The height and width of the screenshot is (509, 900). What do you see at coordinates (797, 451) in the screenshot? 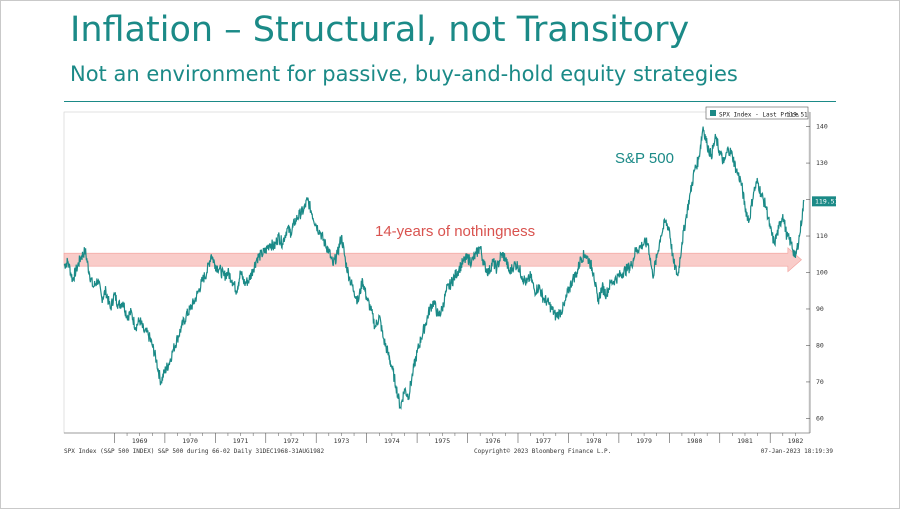
I see `footer-right: 07-Jan-2023 18:19:39` at bounding box center [797, 451].